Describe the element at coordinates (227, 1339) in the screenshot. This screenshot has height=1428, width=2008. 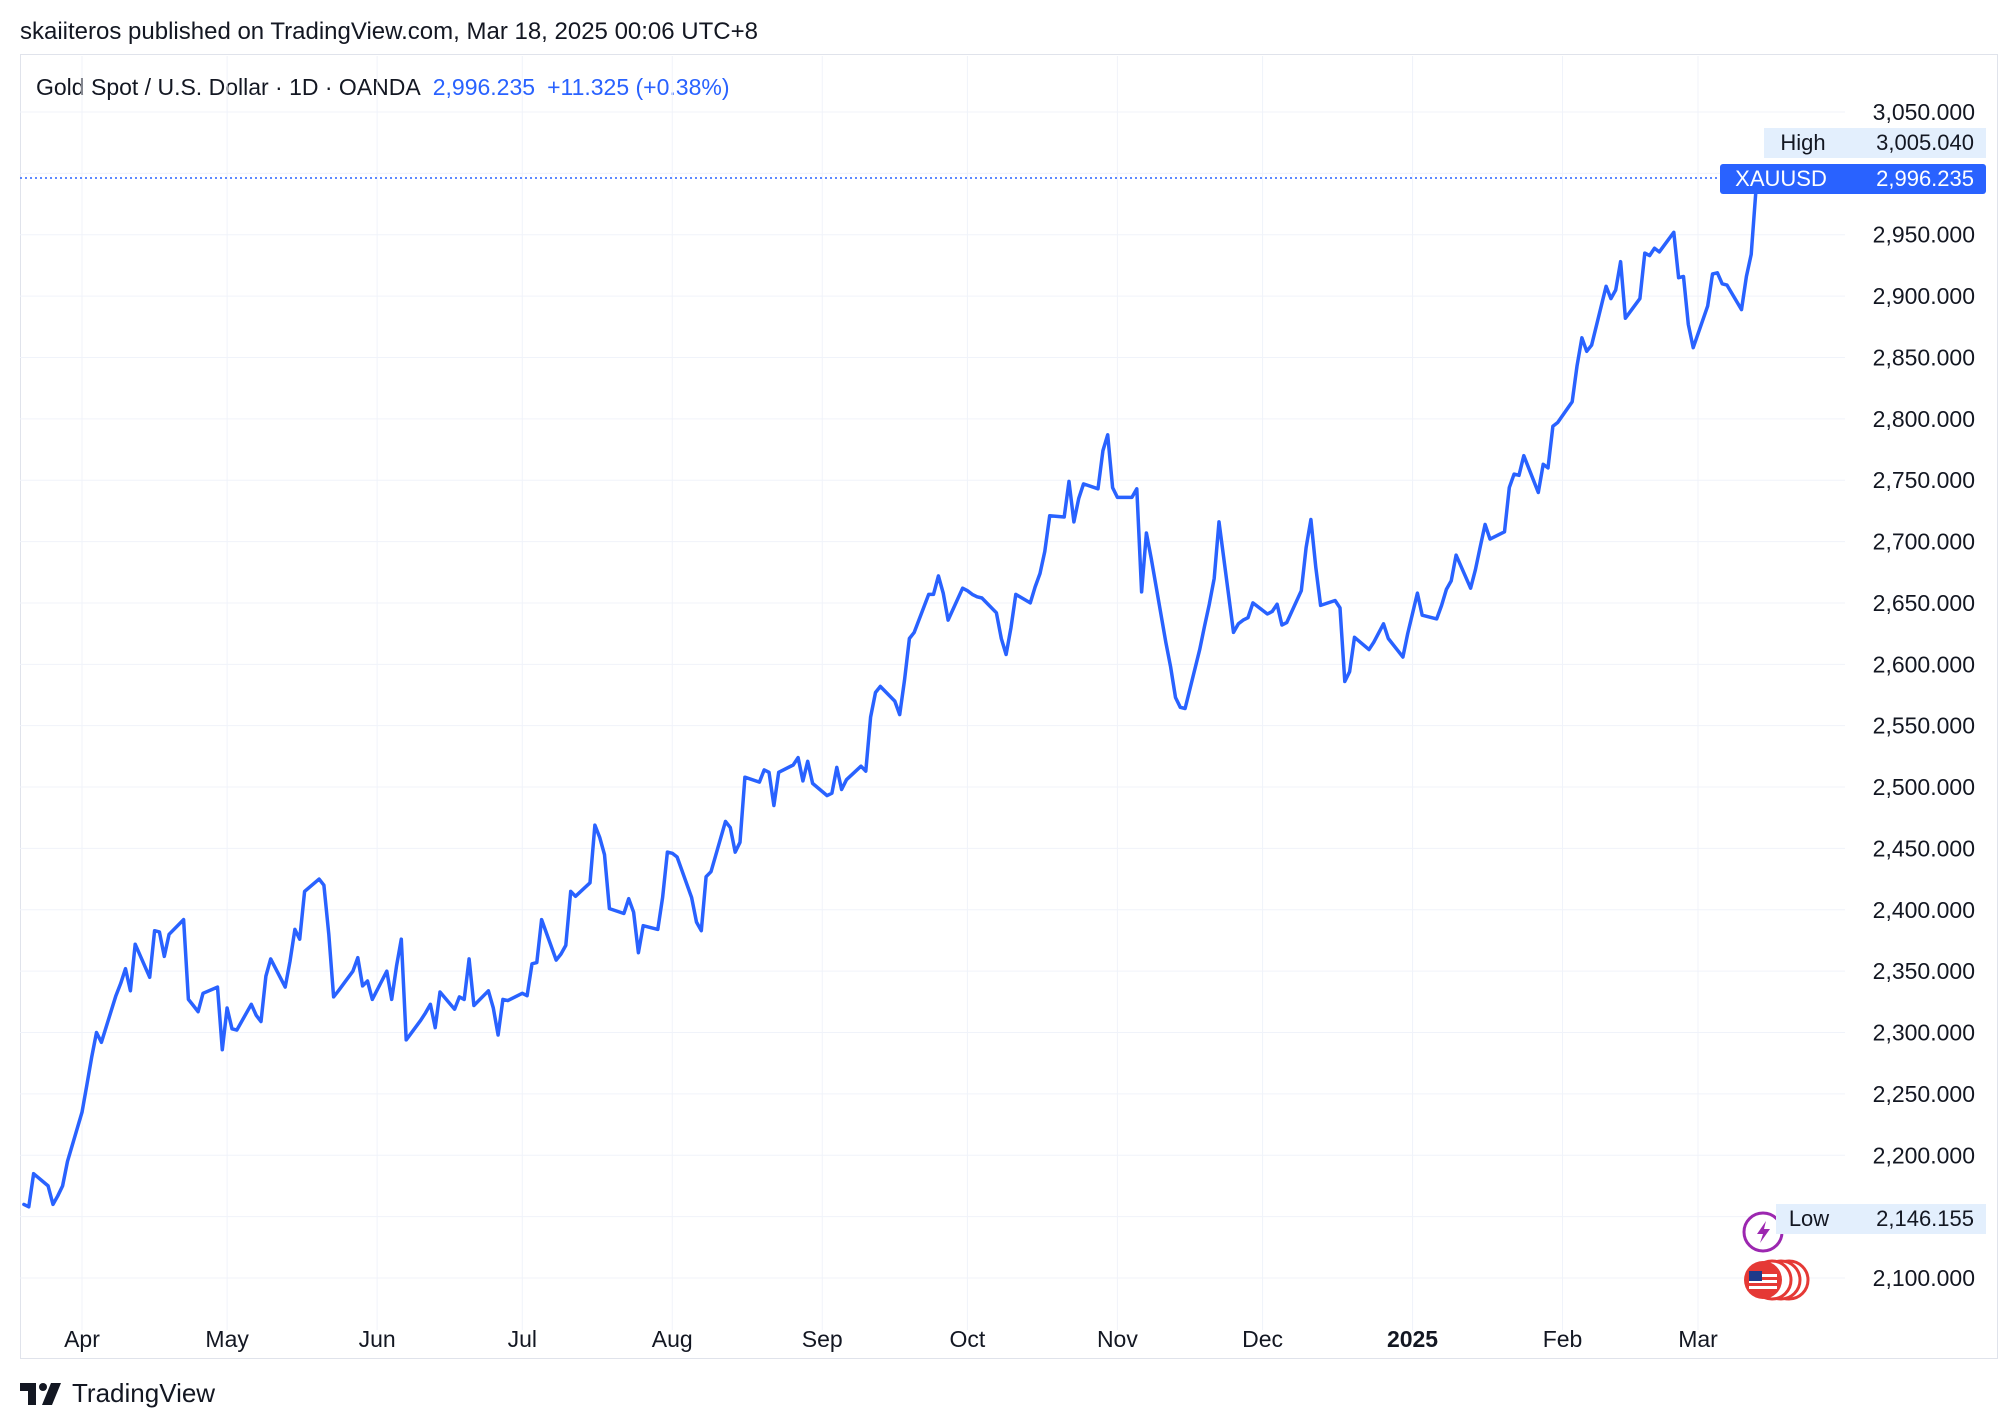
I see `x-tick-label: May` at that location.